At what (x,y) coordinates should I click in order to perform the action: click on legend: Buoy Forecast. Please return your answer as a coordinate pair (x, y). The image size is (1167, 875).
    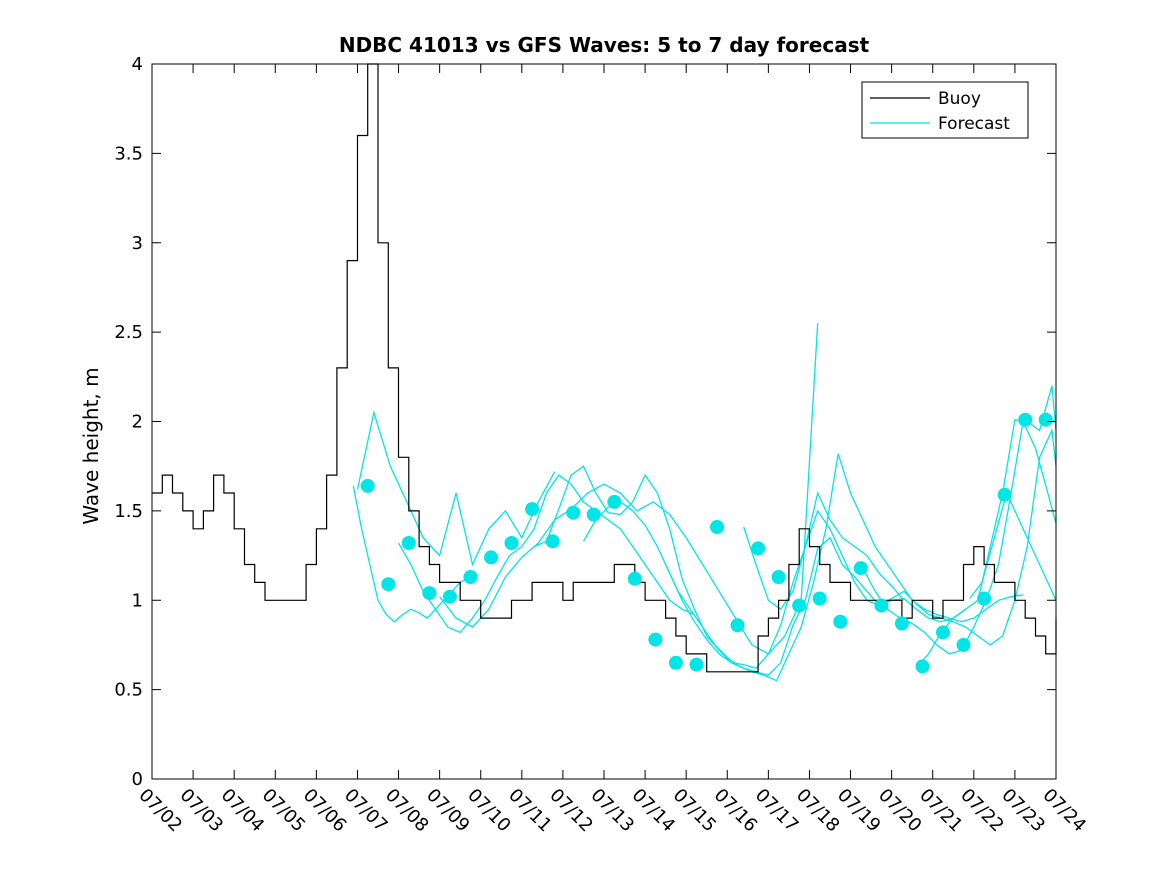
    Looking at the image, I should click on (945, 110).